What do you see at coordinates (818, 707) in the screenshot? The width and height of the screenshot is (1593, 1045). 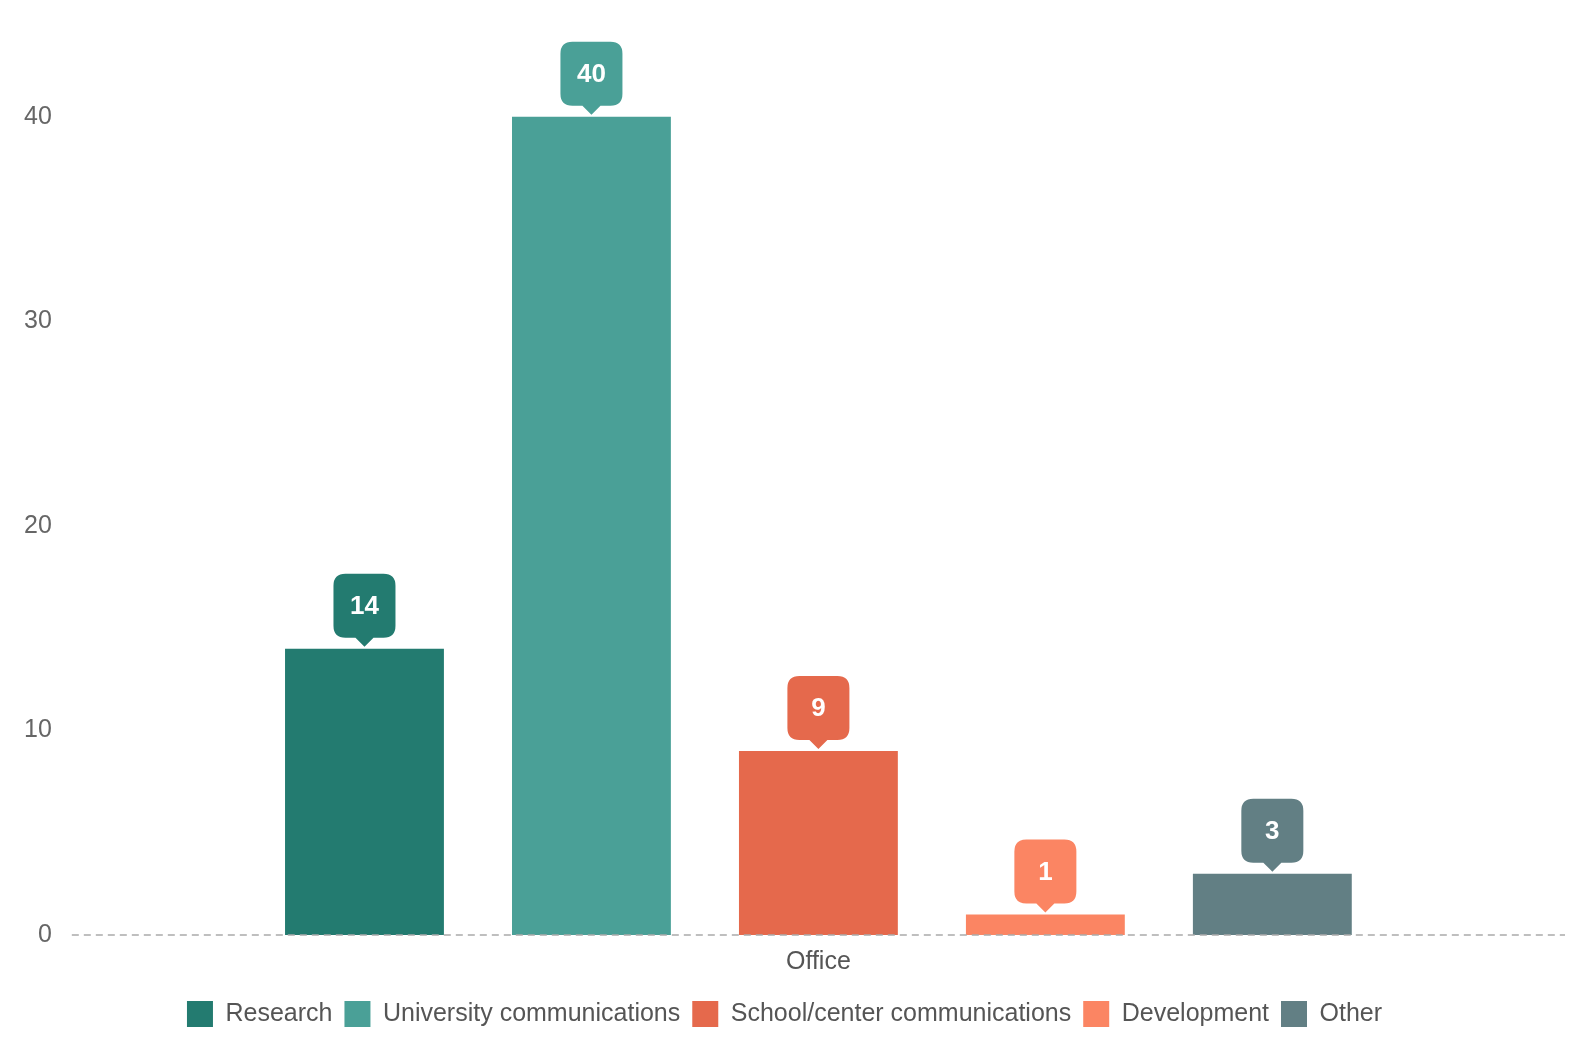 I see `data-label: 9` at bounding box center [818, 707].